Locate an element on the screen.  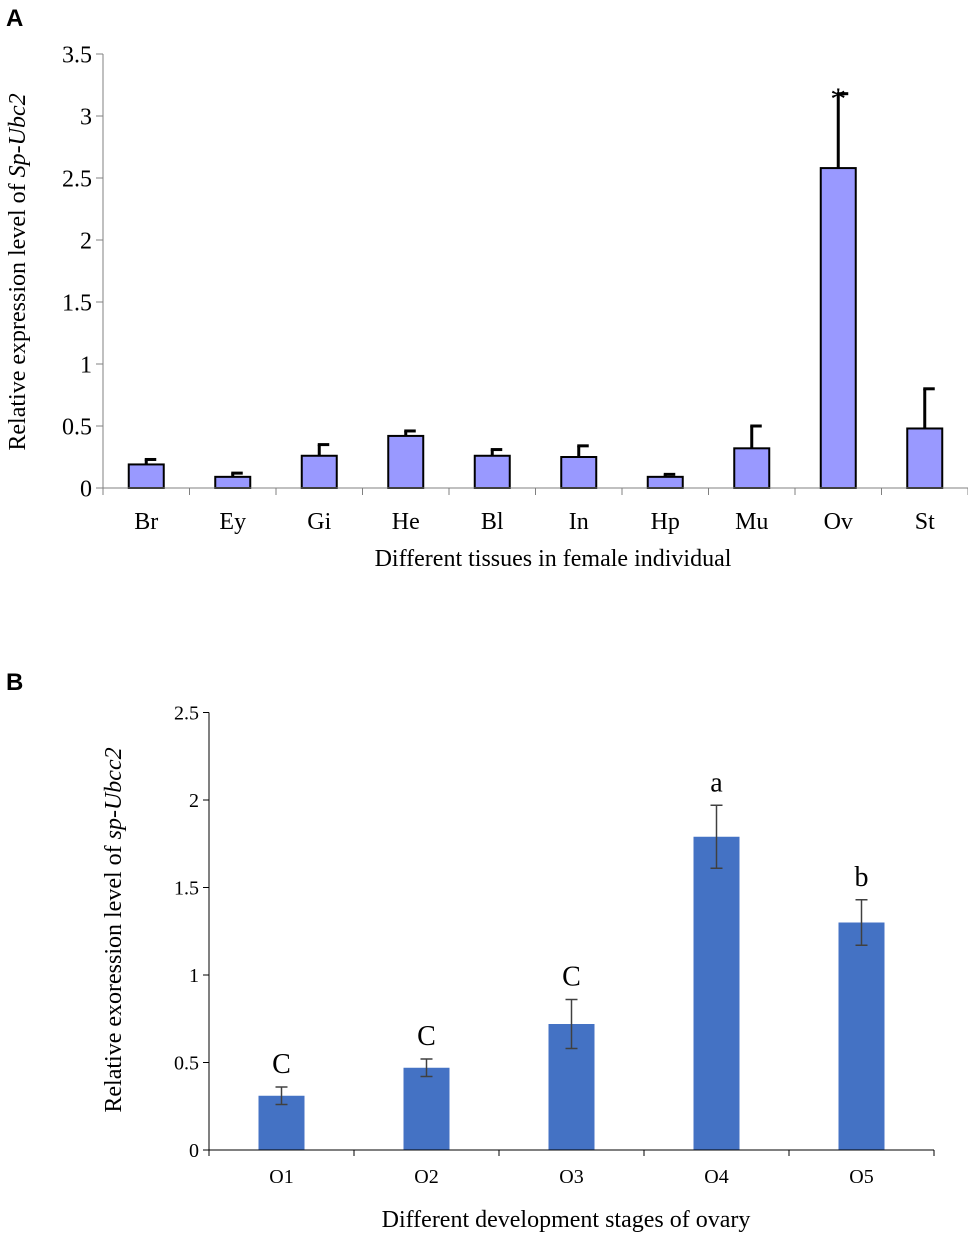
a-x-tick-label-Bl: Bl is located at coordinates (492, 522).